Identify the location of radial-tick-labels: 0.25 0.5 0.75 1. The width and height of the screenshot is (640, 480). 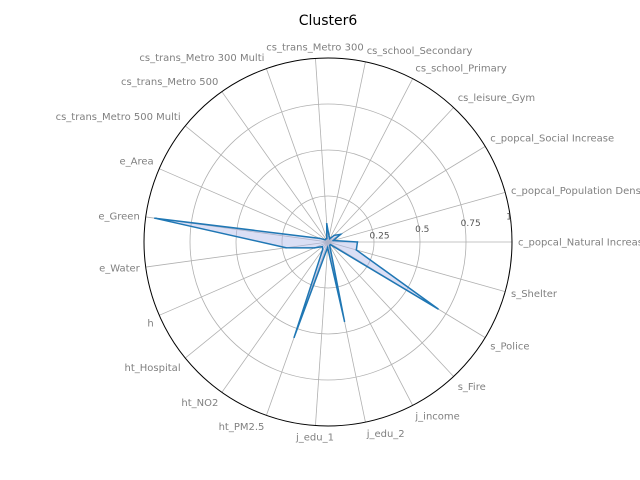
(441, 226).